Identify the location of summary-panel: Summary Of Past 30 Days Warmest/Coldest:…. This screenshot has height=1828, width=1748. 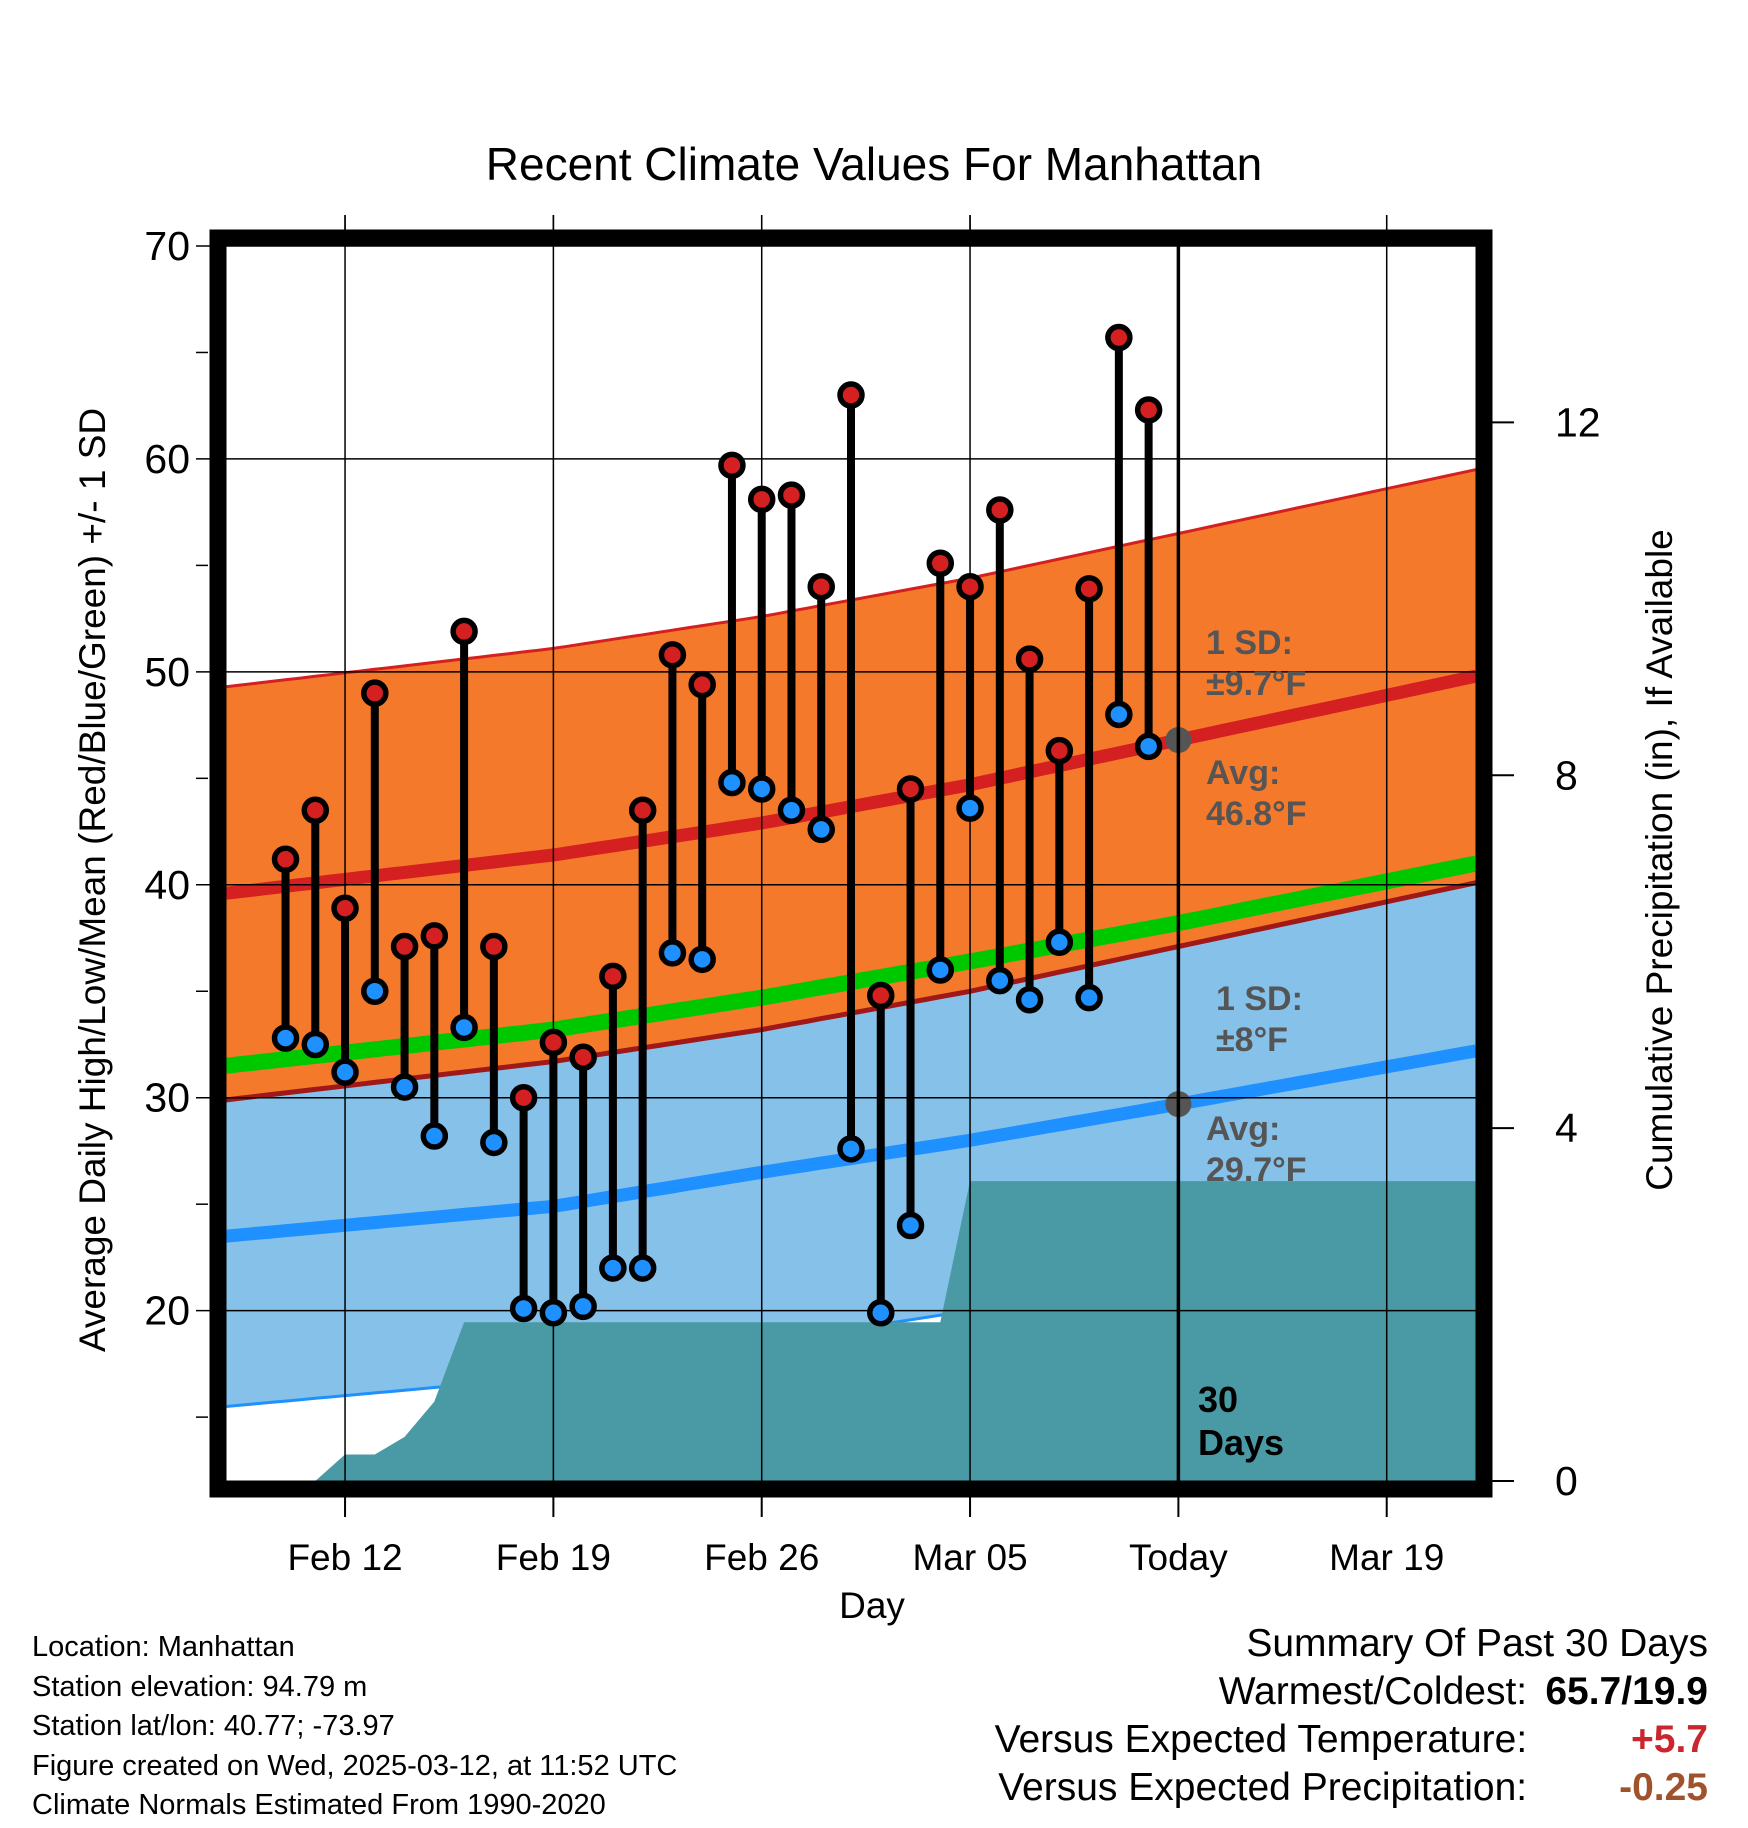
(1351, 1716).